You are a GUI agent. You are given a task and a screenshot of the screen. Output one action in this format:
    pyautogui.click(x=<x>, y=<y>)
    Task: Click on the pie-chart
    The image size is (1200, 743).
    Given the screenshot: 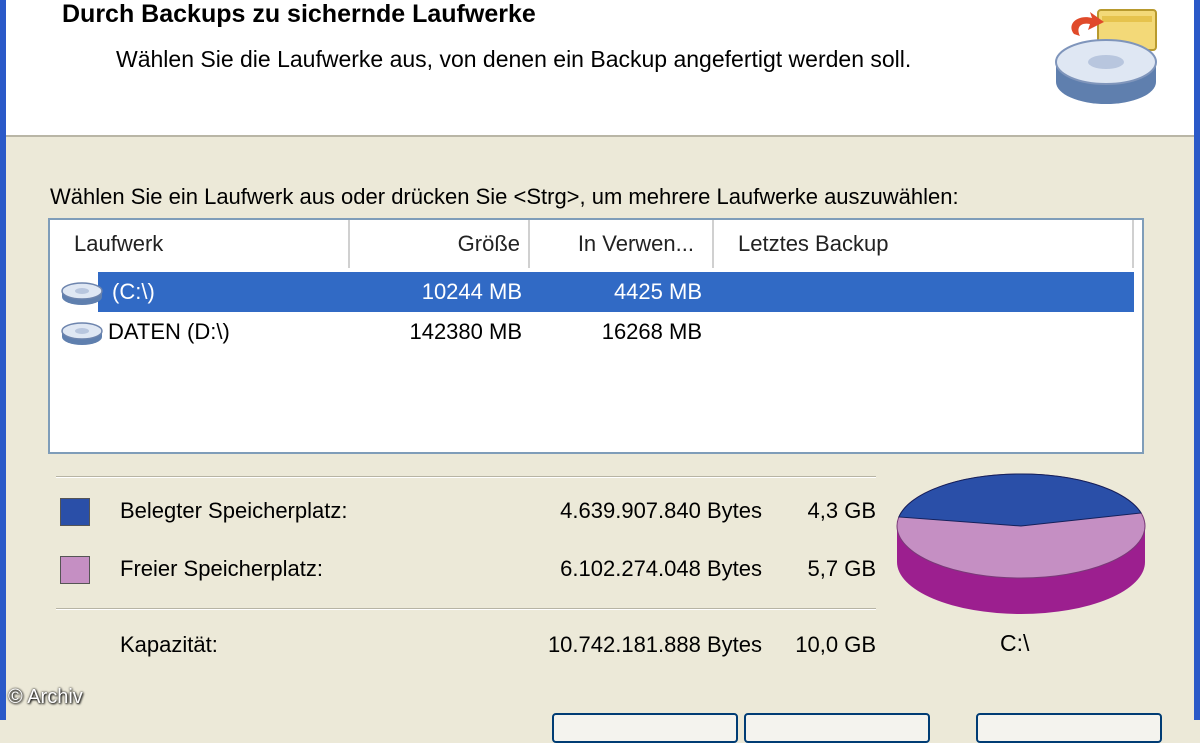 What is the action you would take?
    pyautogui.click(x=1021, y=543)
    